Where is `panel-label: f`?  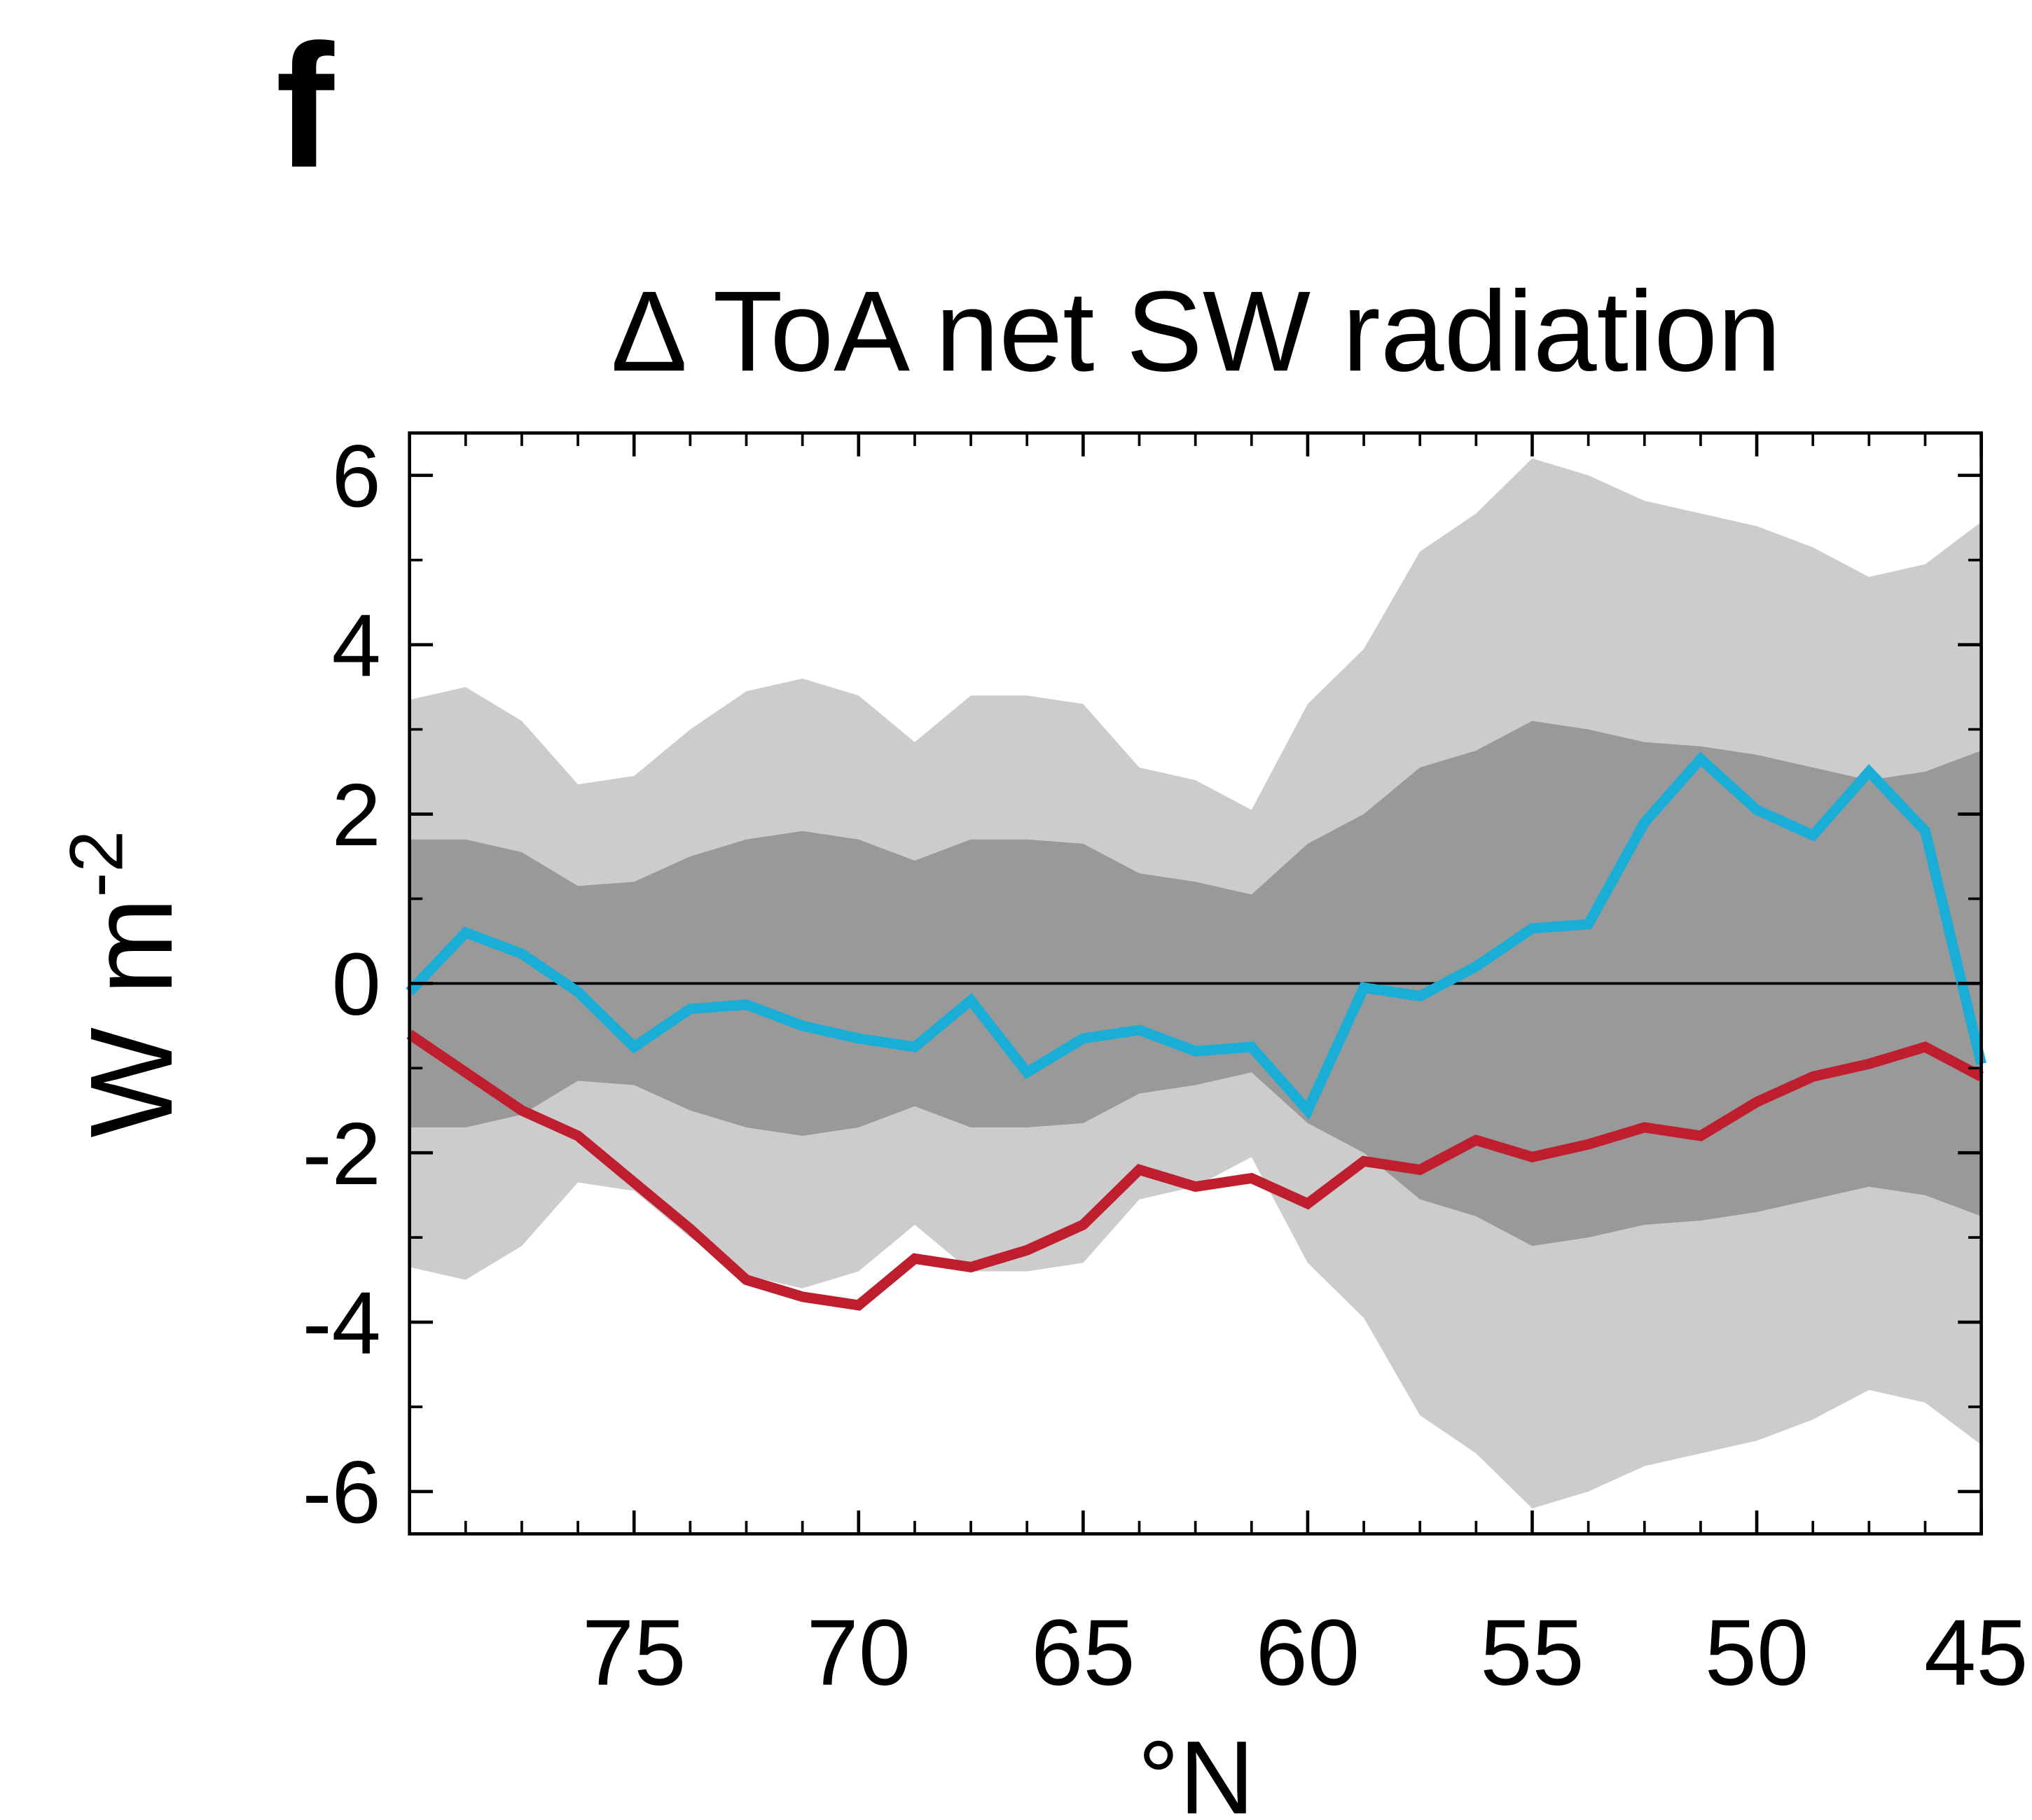
panel-label: f is located at coordinates (304, 106).